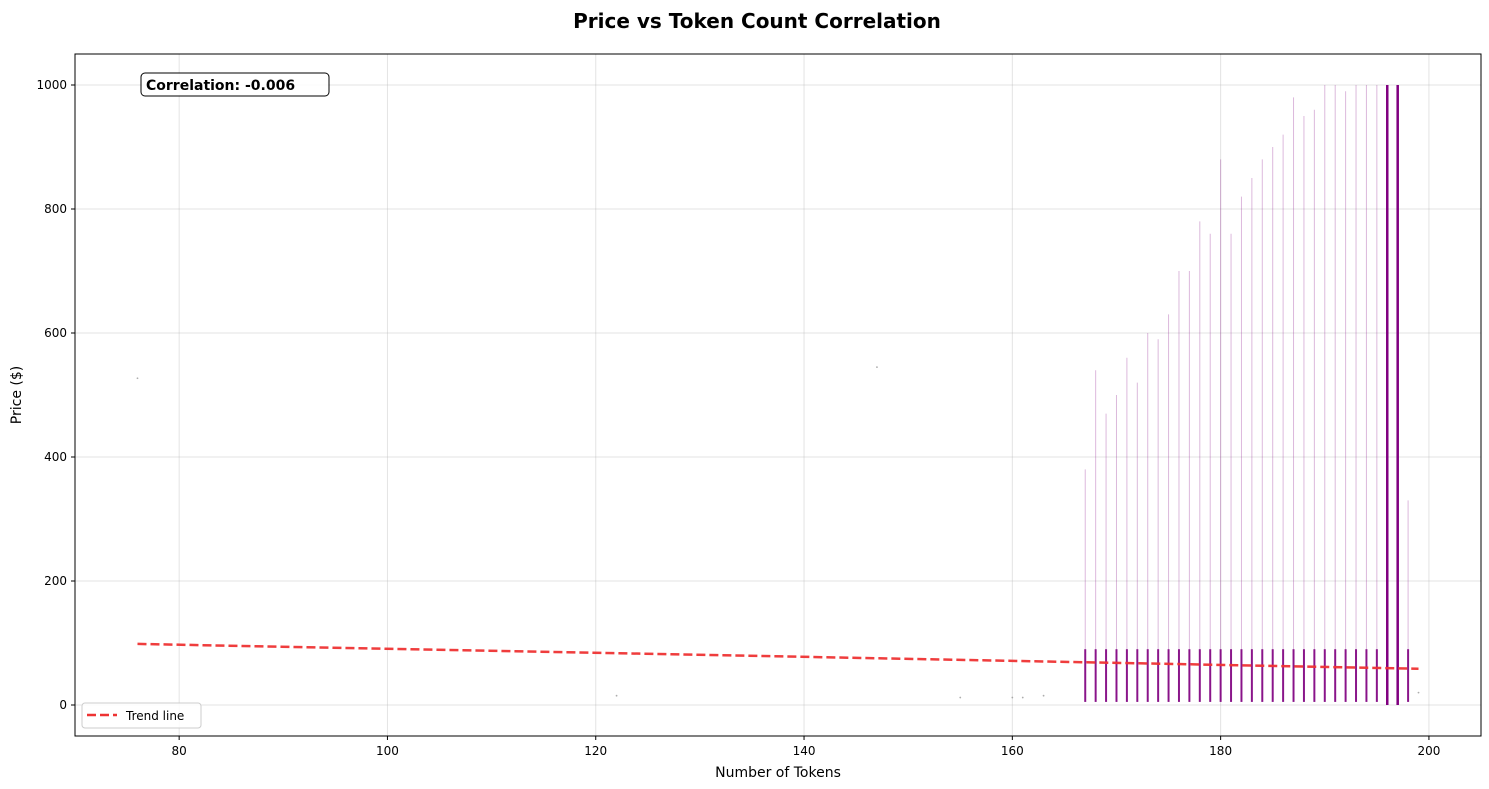 The height and width of the screenshot is (789, 1489). What do you see at coordinates (1428, 751) in the screenshot?
I see `x-tick-label: 200` at bounding box center [1428, 751].